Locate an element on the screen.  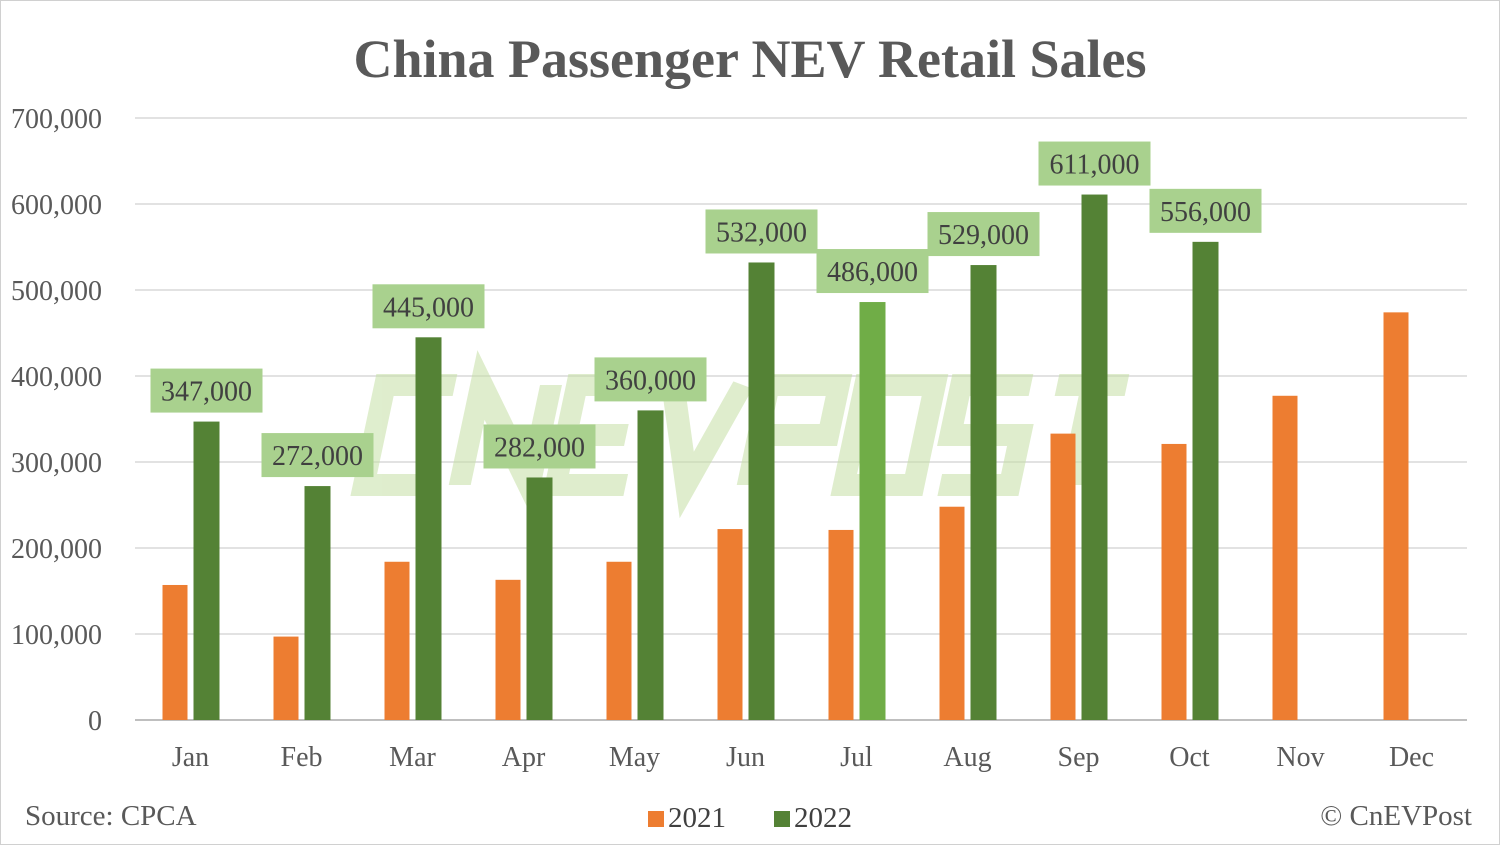
x-tick-label: Aug is located at coordinates (967, 757).